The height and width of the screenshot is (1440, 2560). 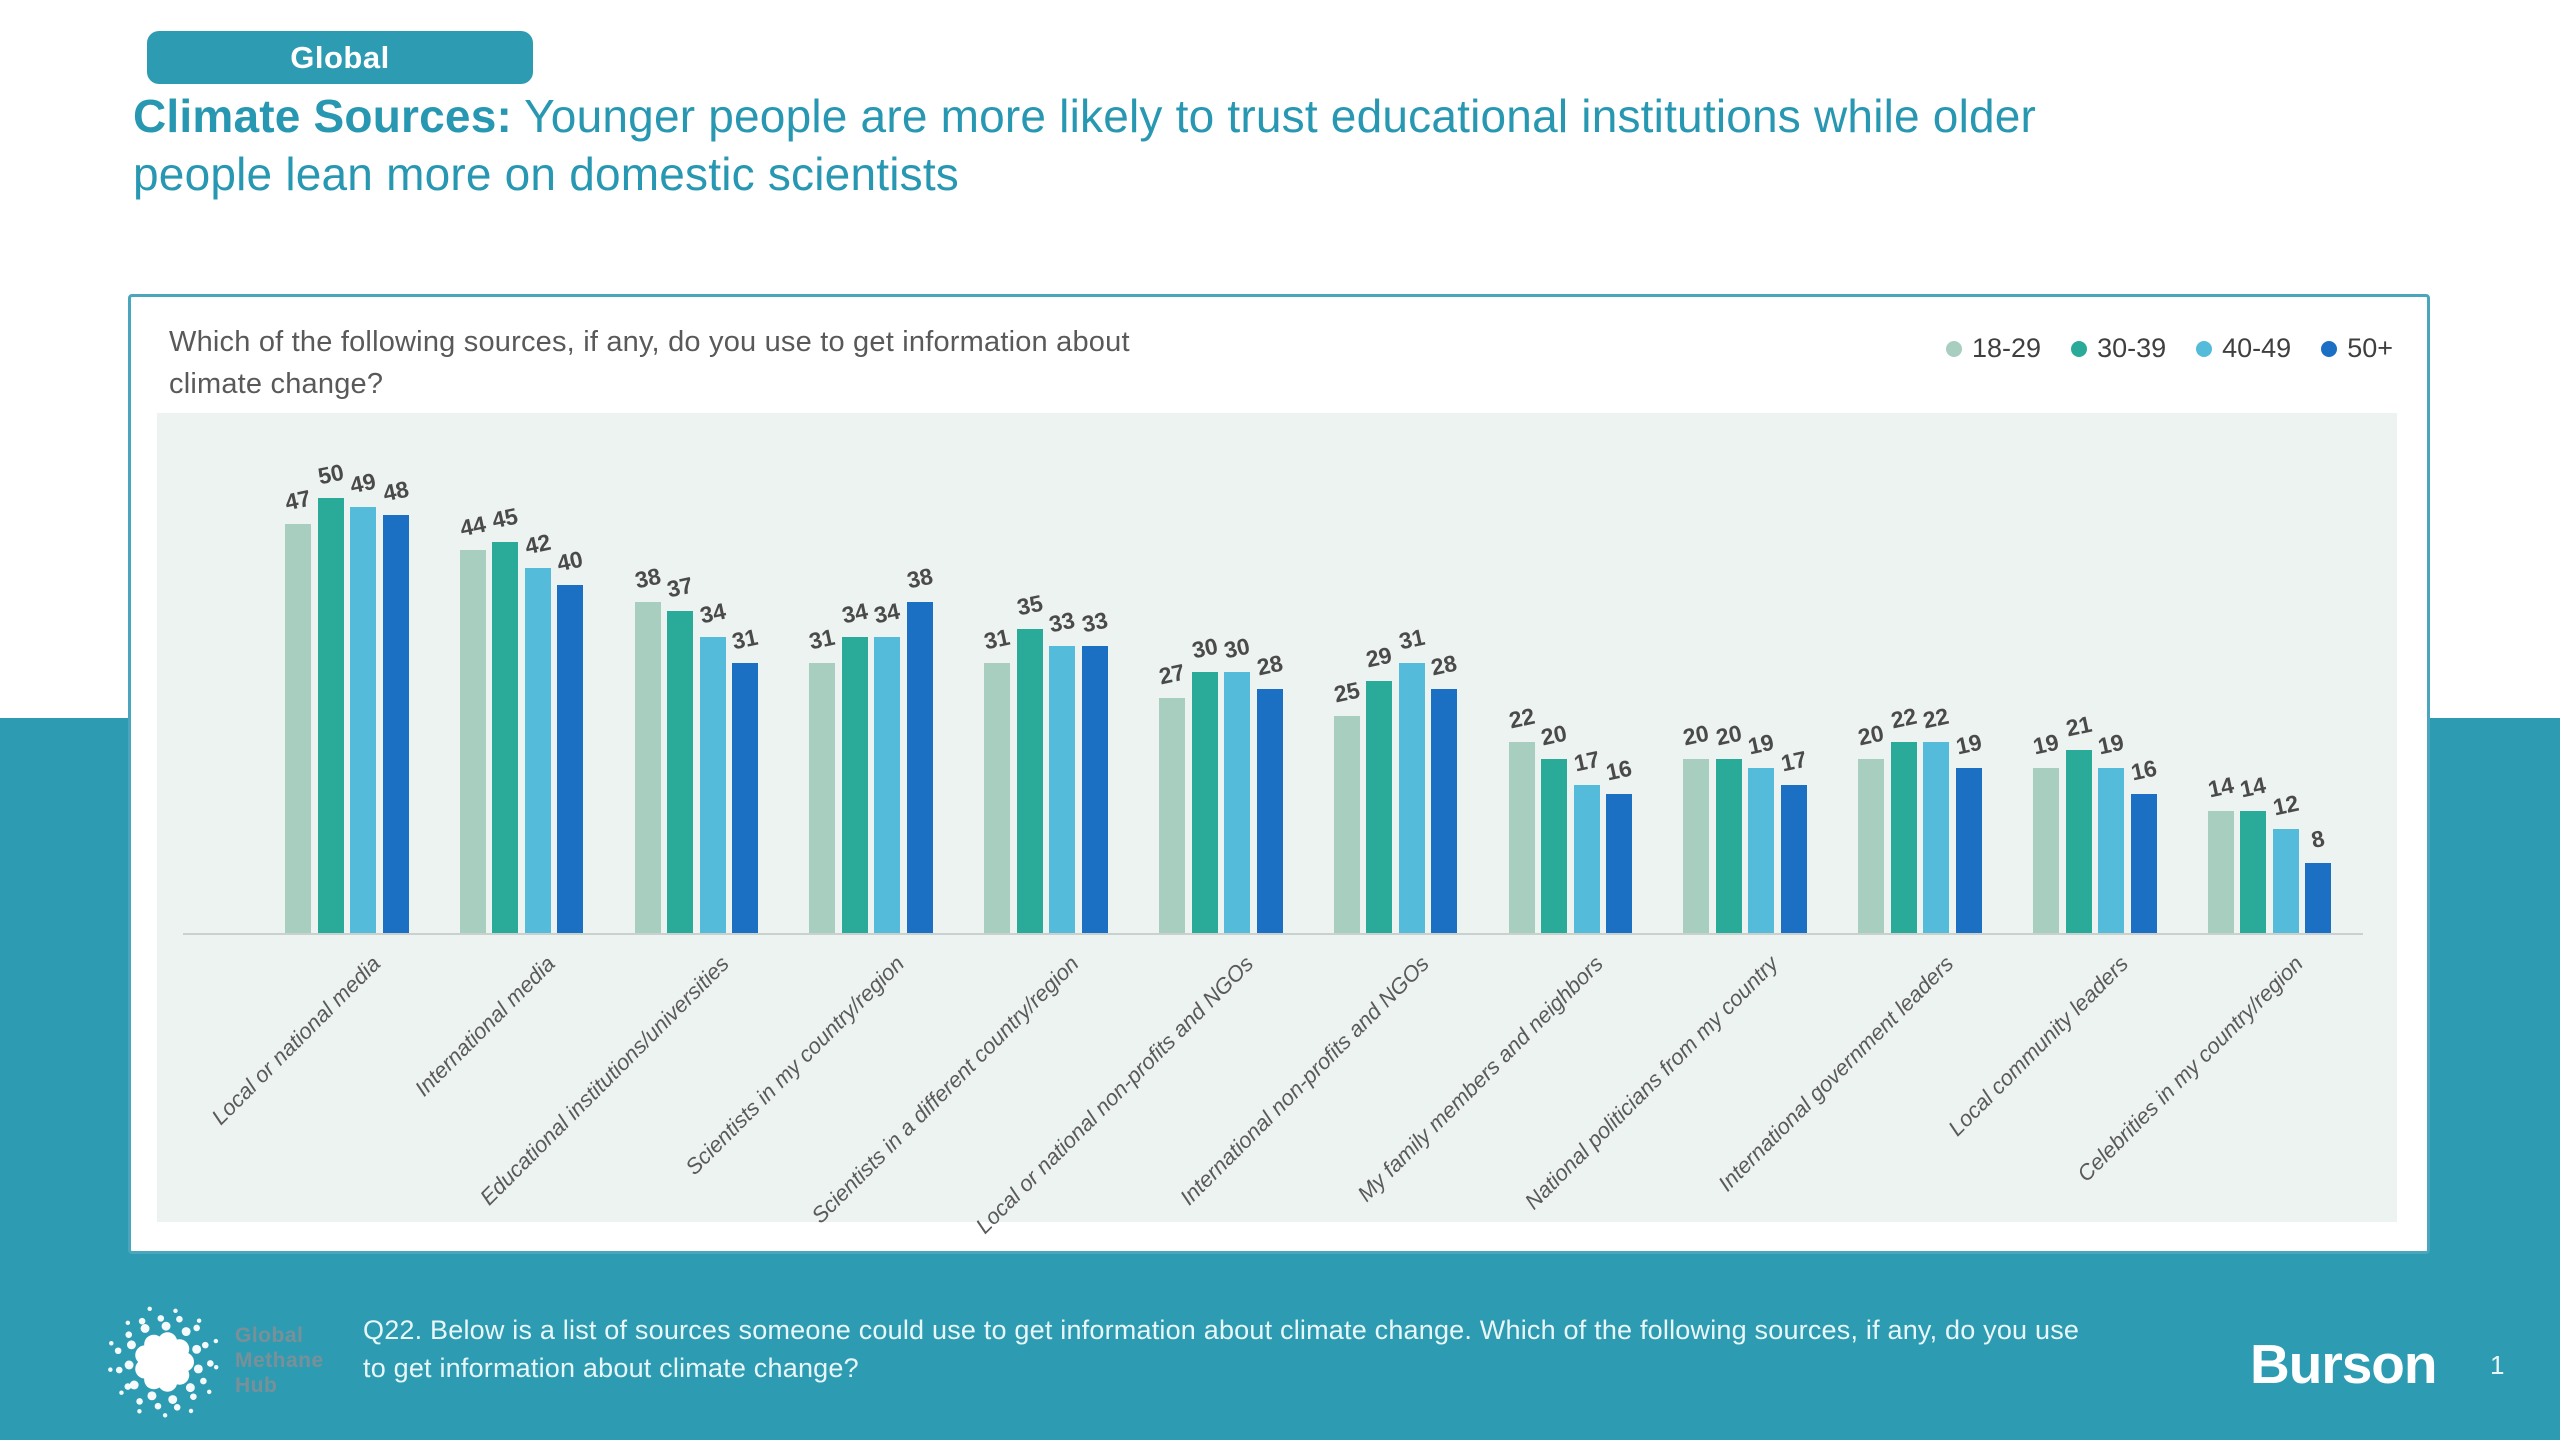 What do you see at coordinates (920, 578) in the screenshot?
I see `bar-value-label: 38` at bounding box center [920, 578].